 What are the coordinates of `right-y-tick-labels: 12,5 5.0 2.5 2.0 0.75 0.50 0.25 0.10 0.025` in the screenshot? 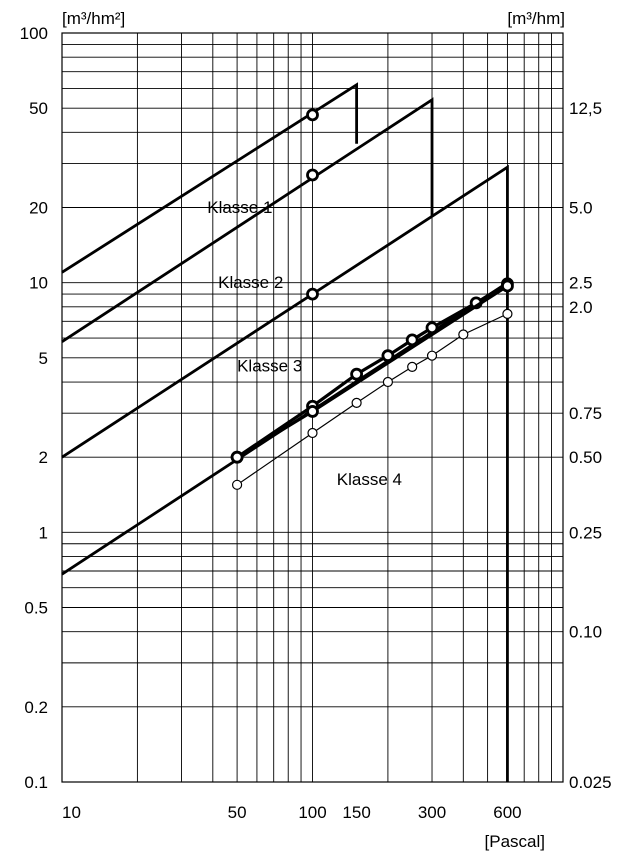 It's located at (590, 445).